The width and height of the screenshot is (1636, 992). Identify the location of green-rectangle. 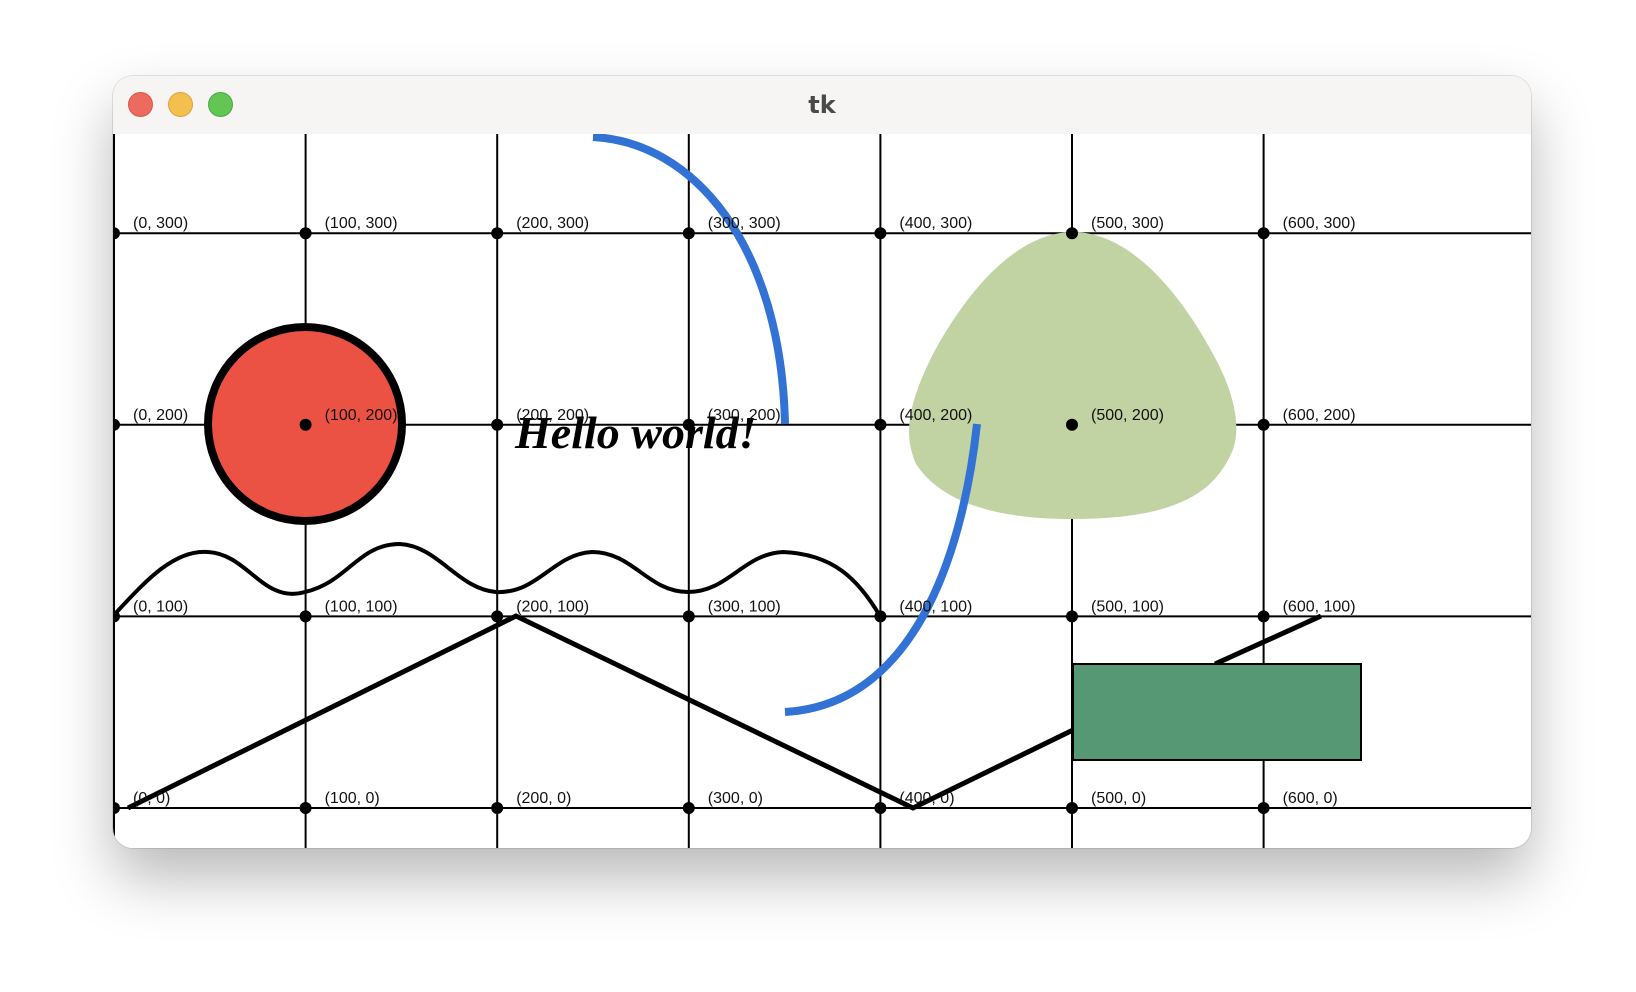
(1217, 712).